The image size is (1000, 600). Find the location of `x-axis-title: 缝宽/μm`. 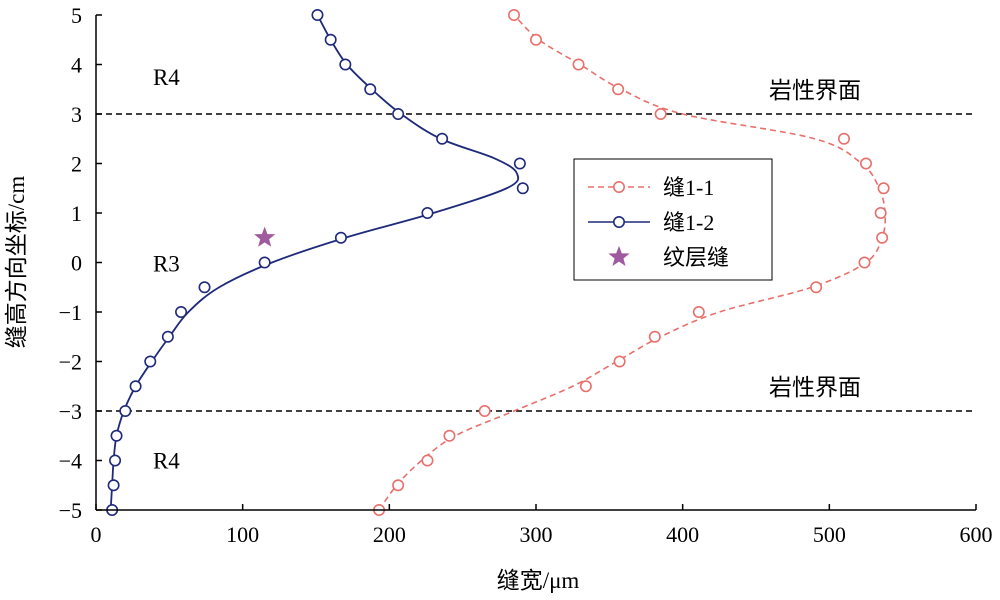

x-axis-title: 缝宽/μm is located at coordinates (538, 580).